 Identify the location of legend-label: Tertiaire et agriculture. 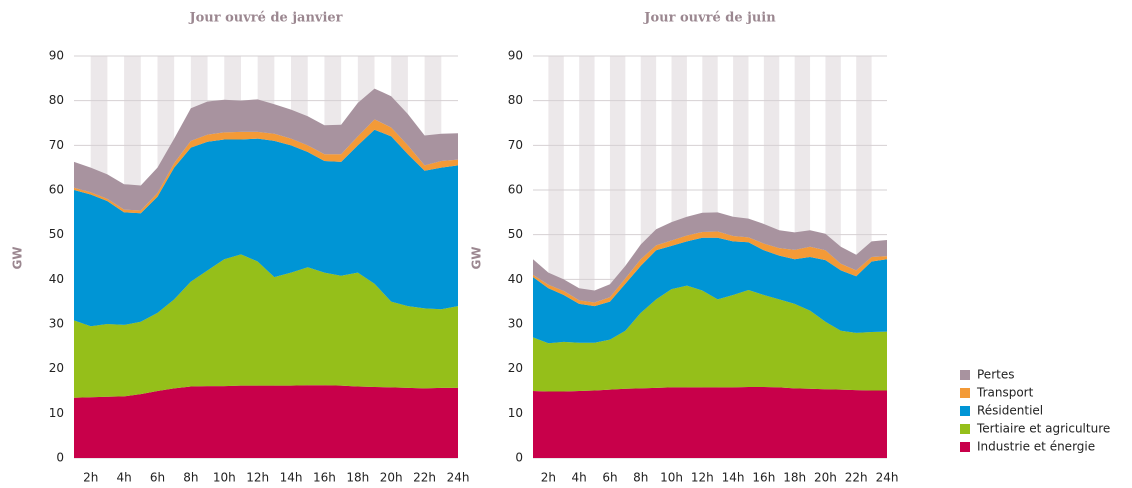
(1043, 429).